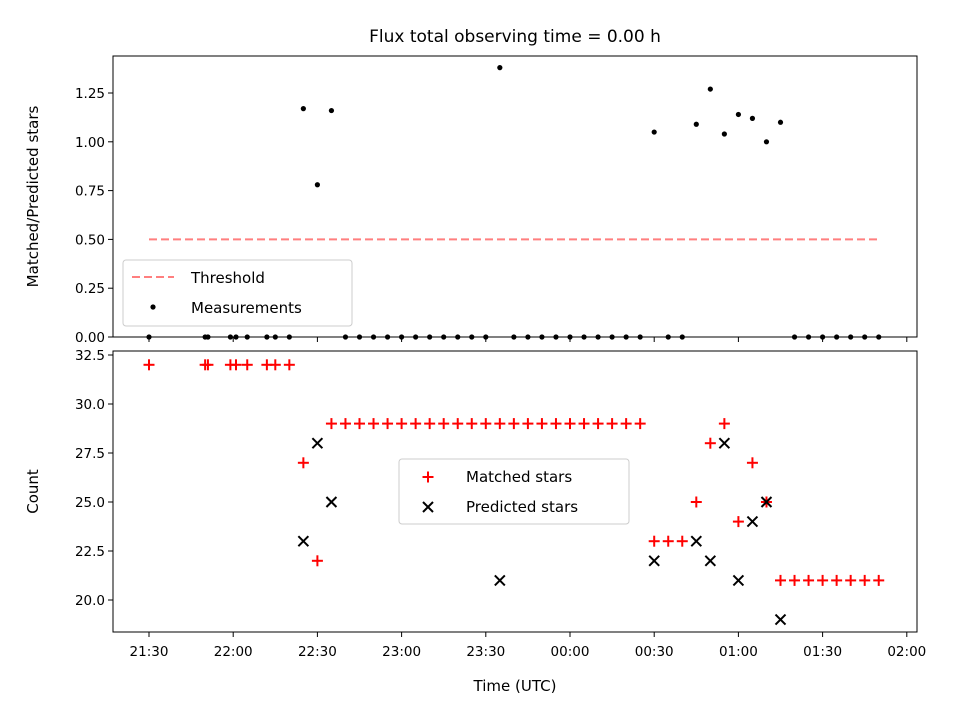  Describe the element at coordinates (822, 652) in the screenshot. I see `x-tick-label: 01:30` at that location.